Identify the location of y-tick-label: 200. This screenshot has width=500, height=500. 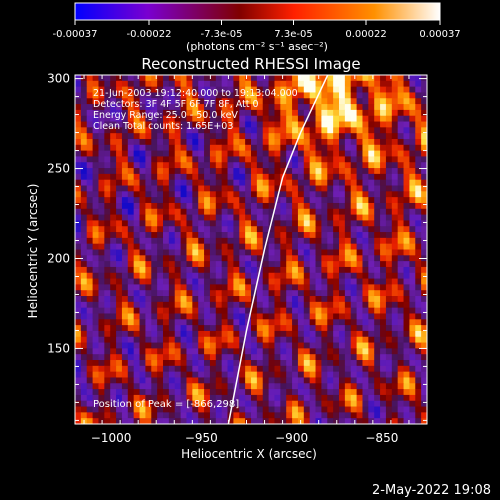
(58, 258).